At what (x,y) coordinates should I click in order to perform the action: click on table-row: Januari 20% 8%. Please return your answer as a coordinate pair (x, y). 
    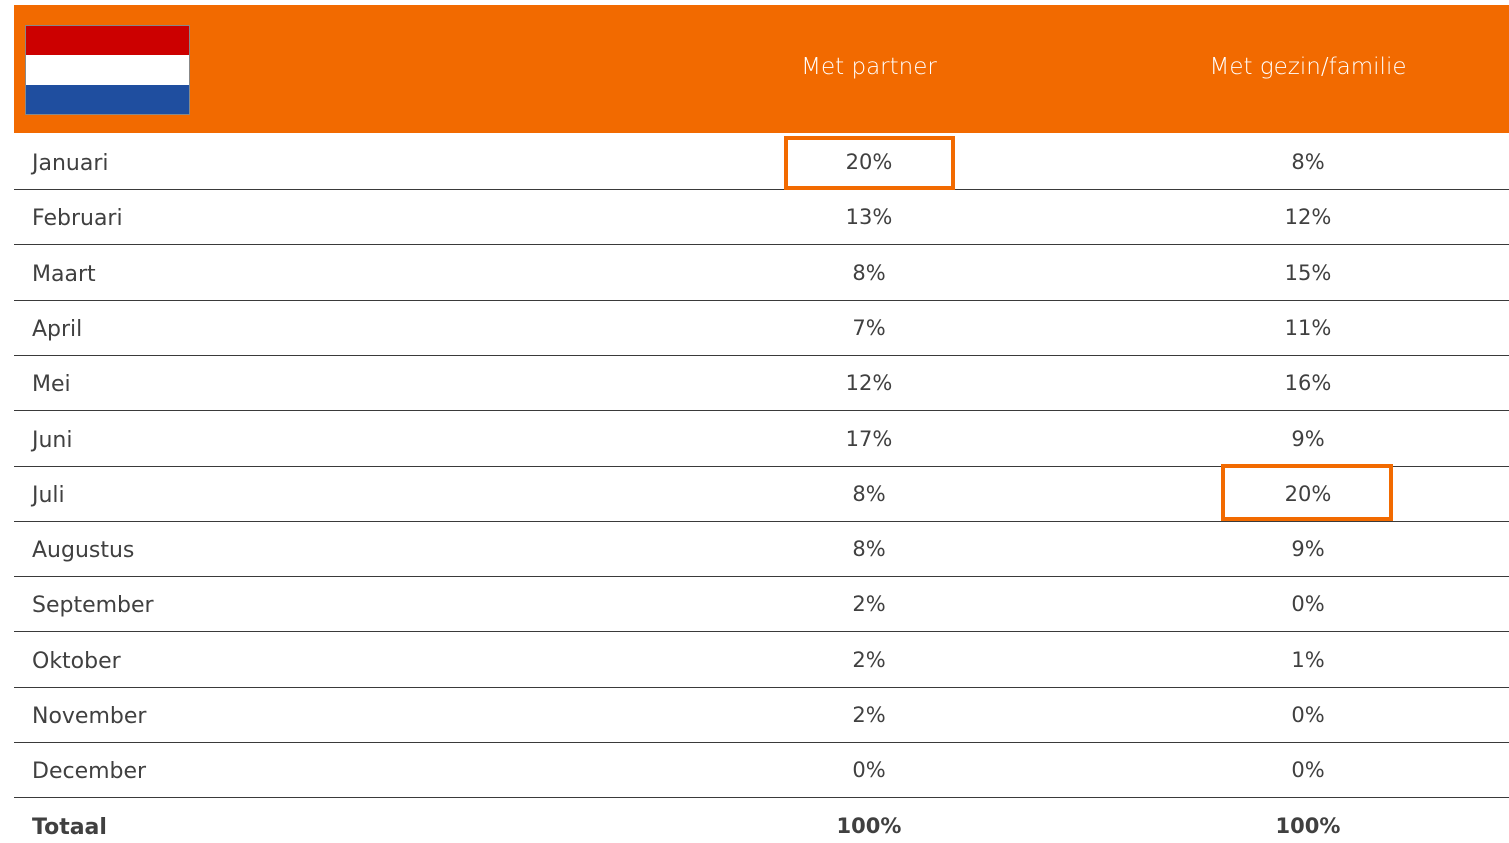
    Looking at the image, I should click on (761, 162).